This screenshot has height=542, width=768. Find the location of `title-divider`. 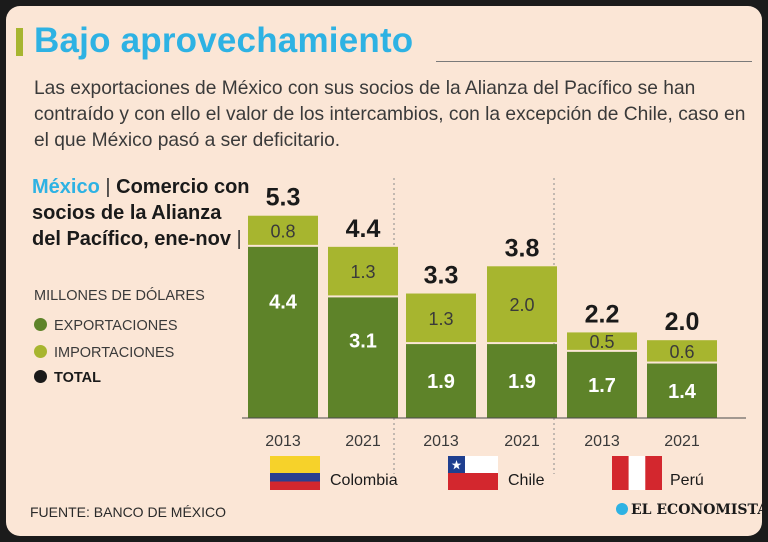

title-divider is located at coordinates (594, 61).